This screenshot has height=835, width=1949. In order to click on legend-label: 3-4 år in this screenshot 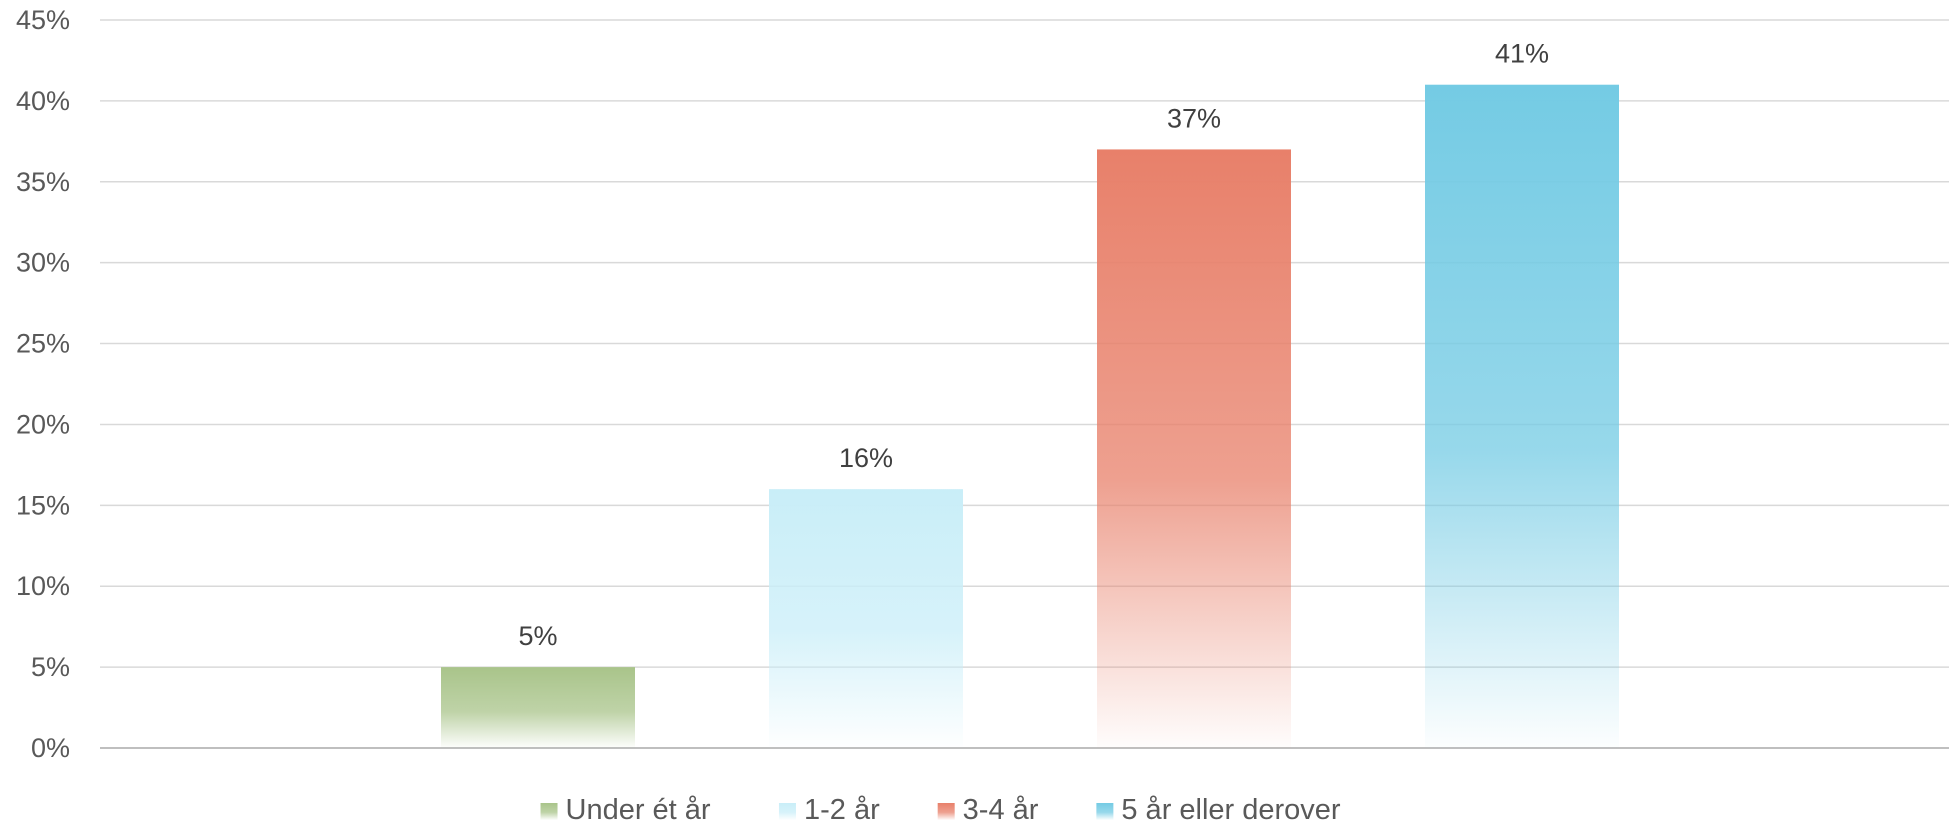, I will do `click(1001, 810)`.